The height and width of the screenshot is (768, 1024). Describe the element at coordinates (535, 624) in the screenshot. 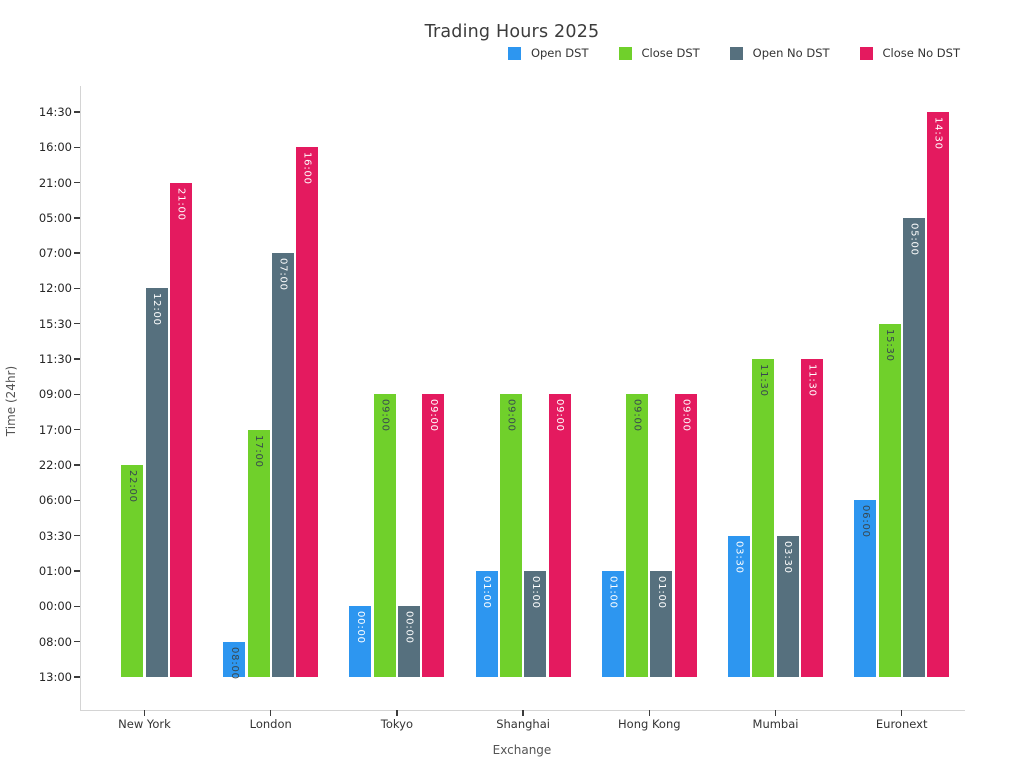

I see `bar-open-no-dst-shanghai: 01:00` at that location.